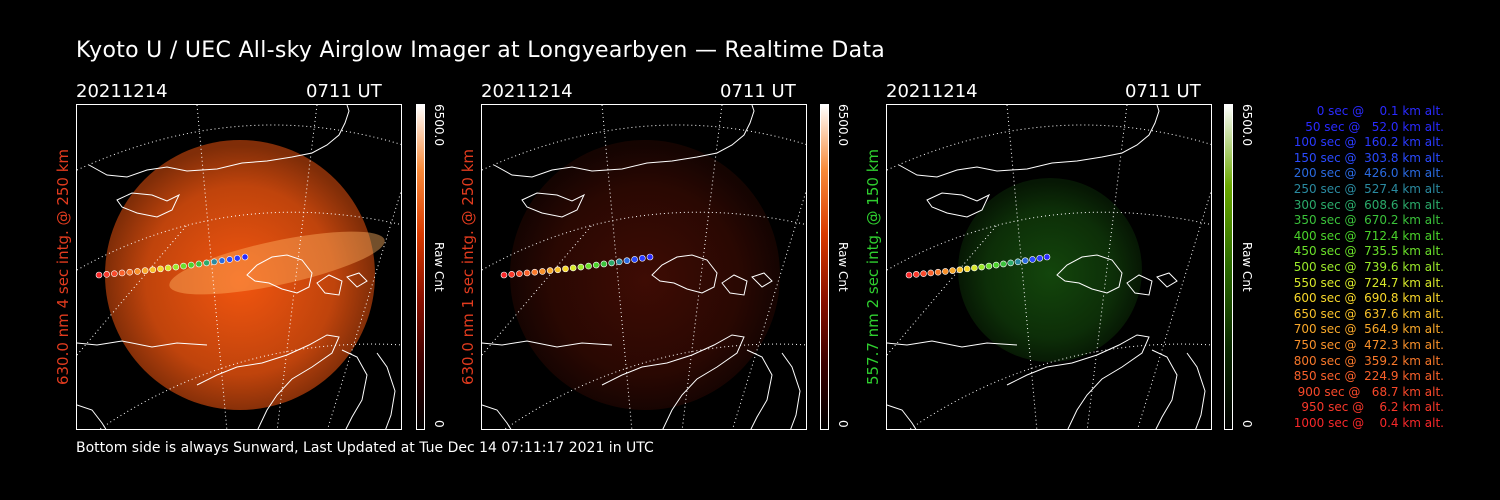 The width and height of the screenshot is (1500, 500). Describe the element at coordinates (1368, 329) in the screenshot. I see `legend-item: 700 sec @ 564.9 km alt.` at that location.